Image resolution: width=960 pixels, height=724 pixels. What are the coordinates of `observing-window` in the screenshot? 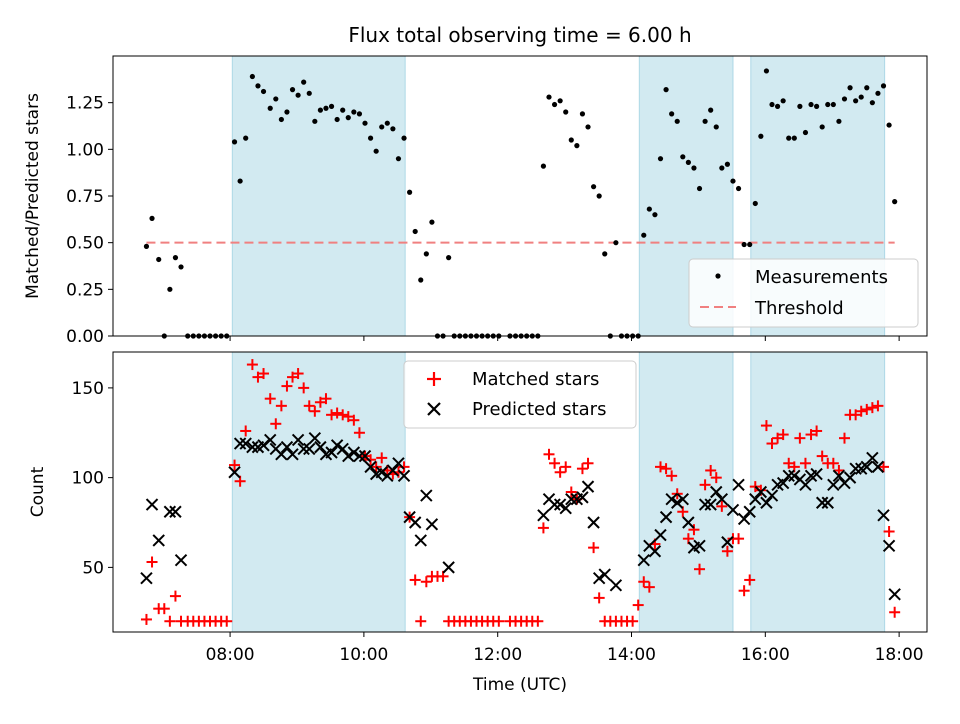 It's located at (318, 196).